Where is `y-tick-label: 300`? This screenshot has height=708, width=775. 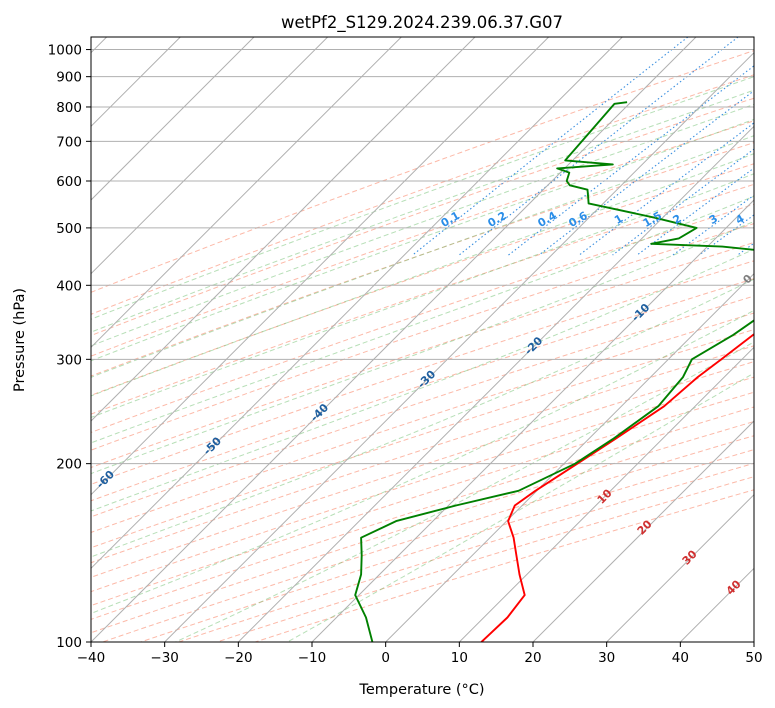
y-tick-label: 300 is located at coordinates (69, 360).